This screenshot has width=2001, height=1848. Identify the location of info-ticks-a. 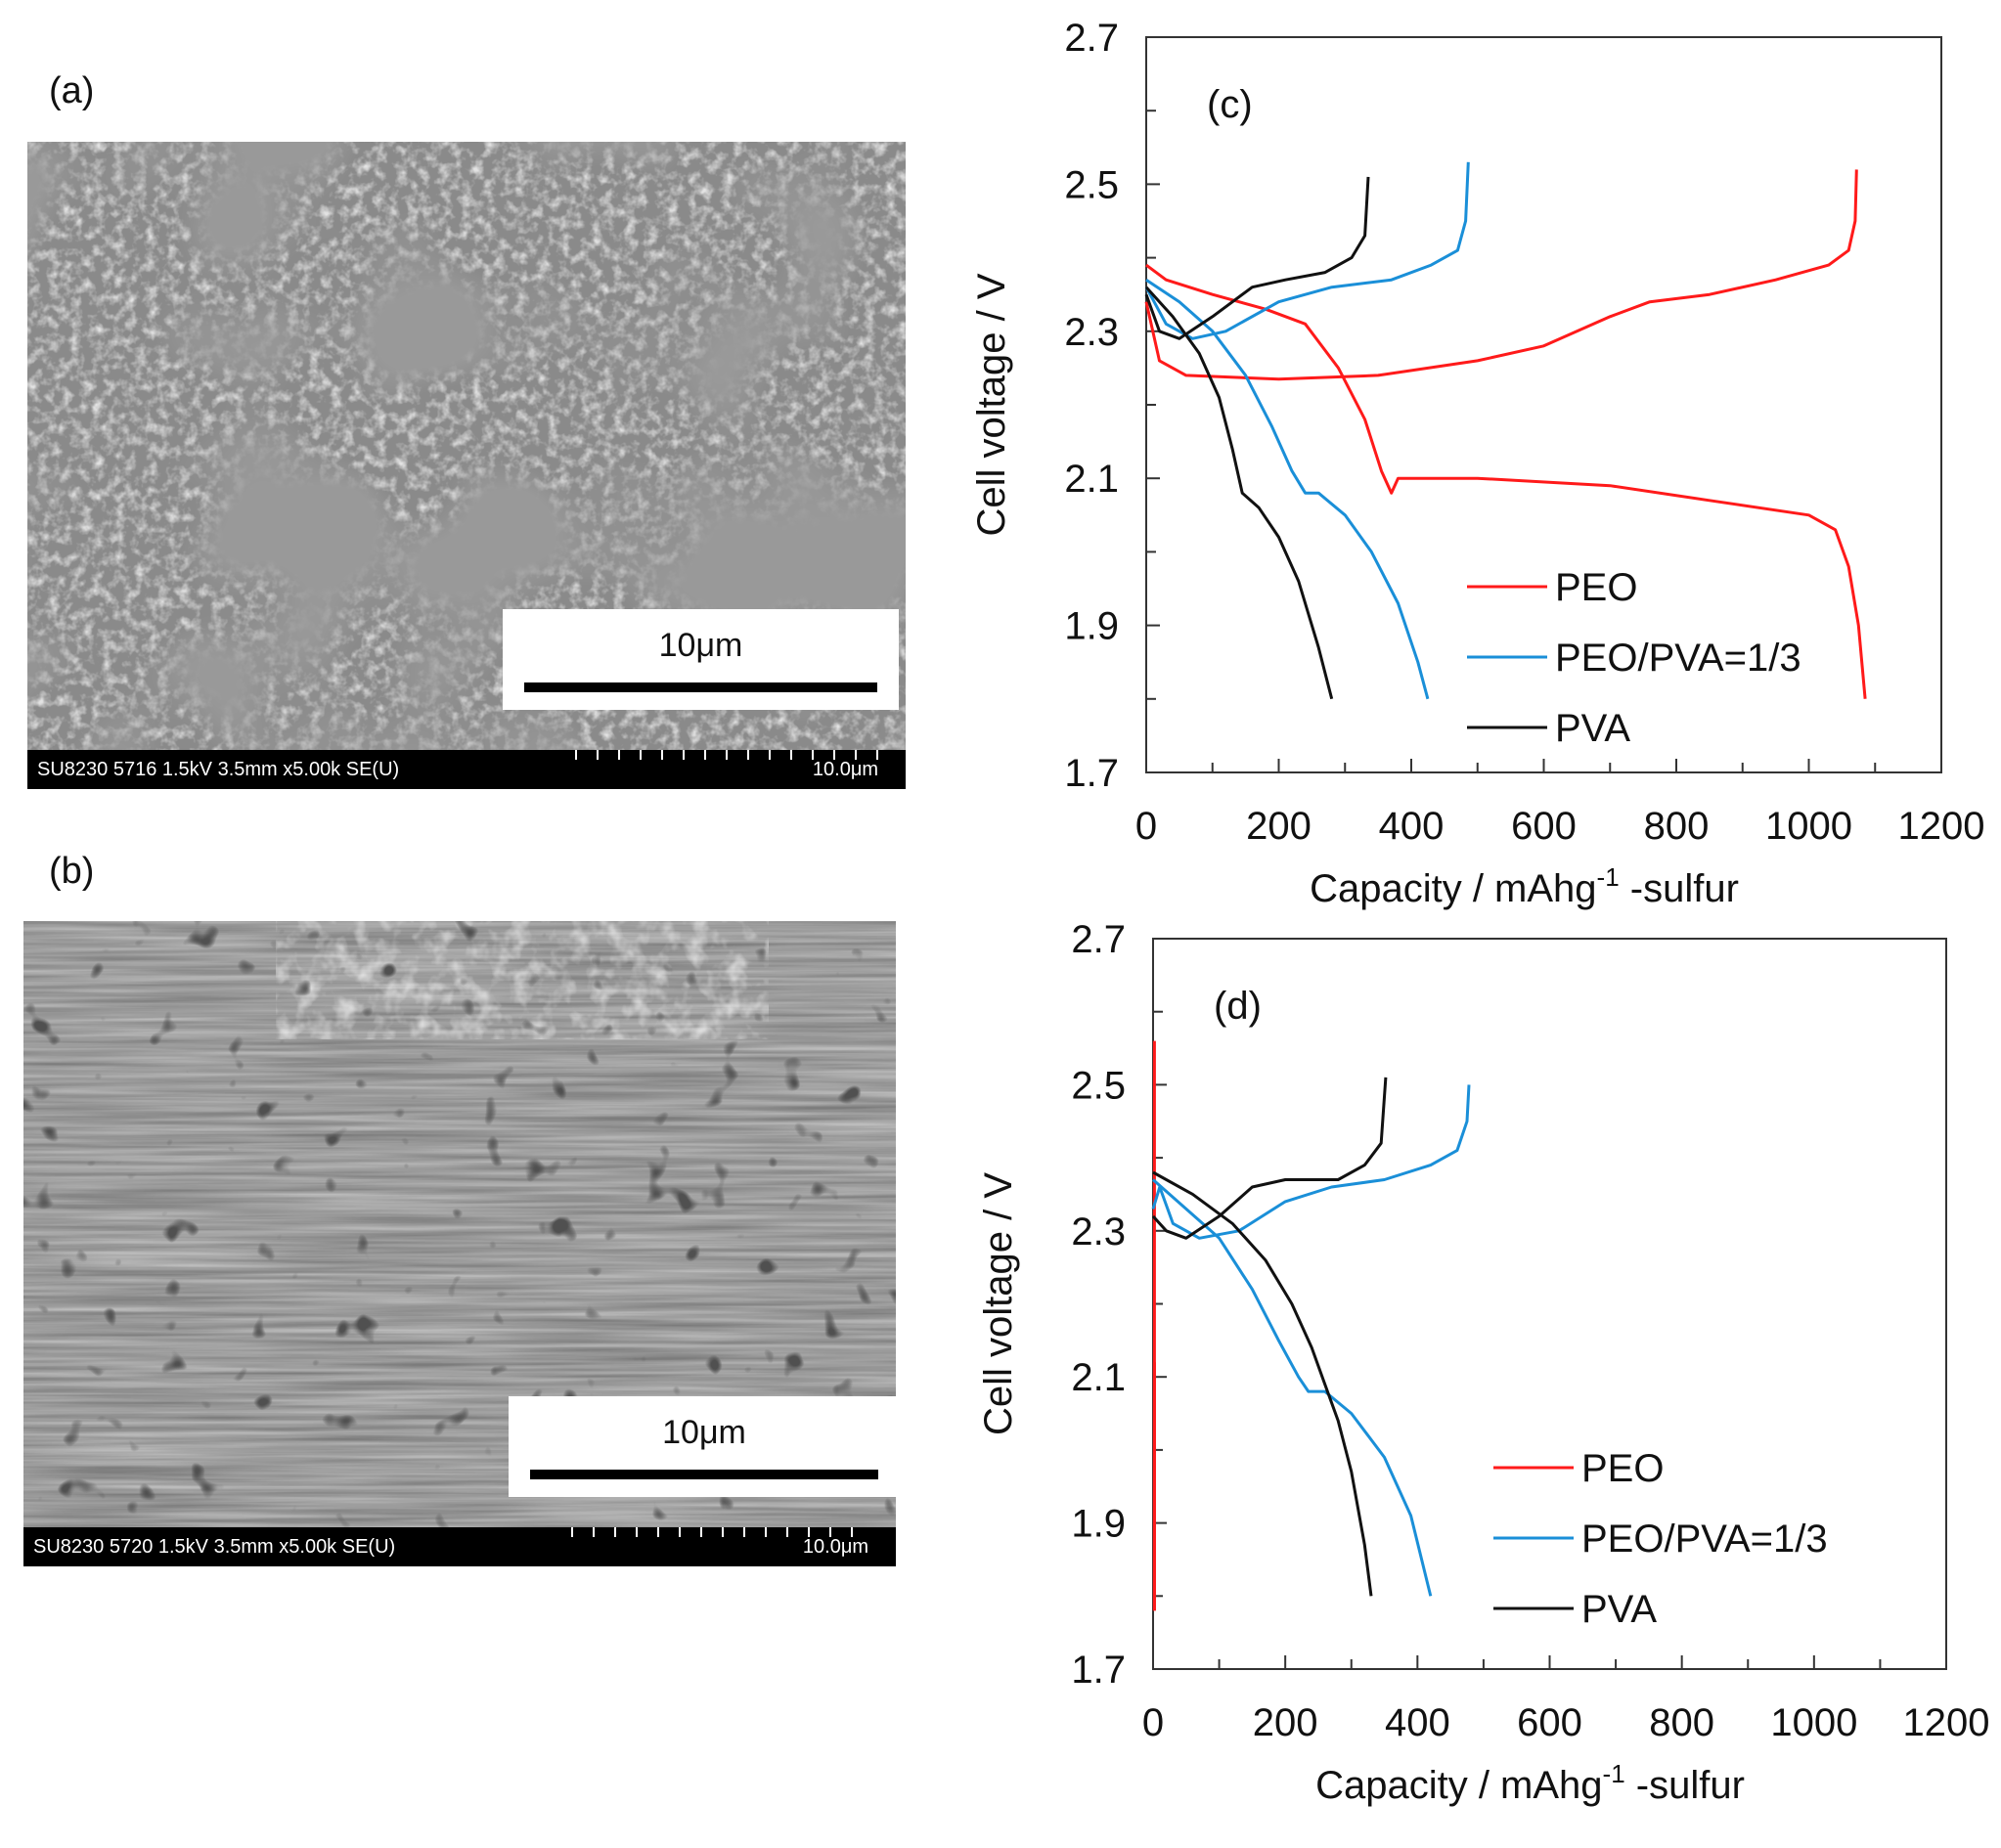
(726, 755).